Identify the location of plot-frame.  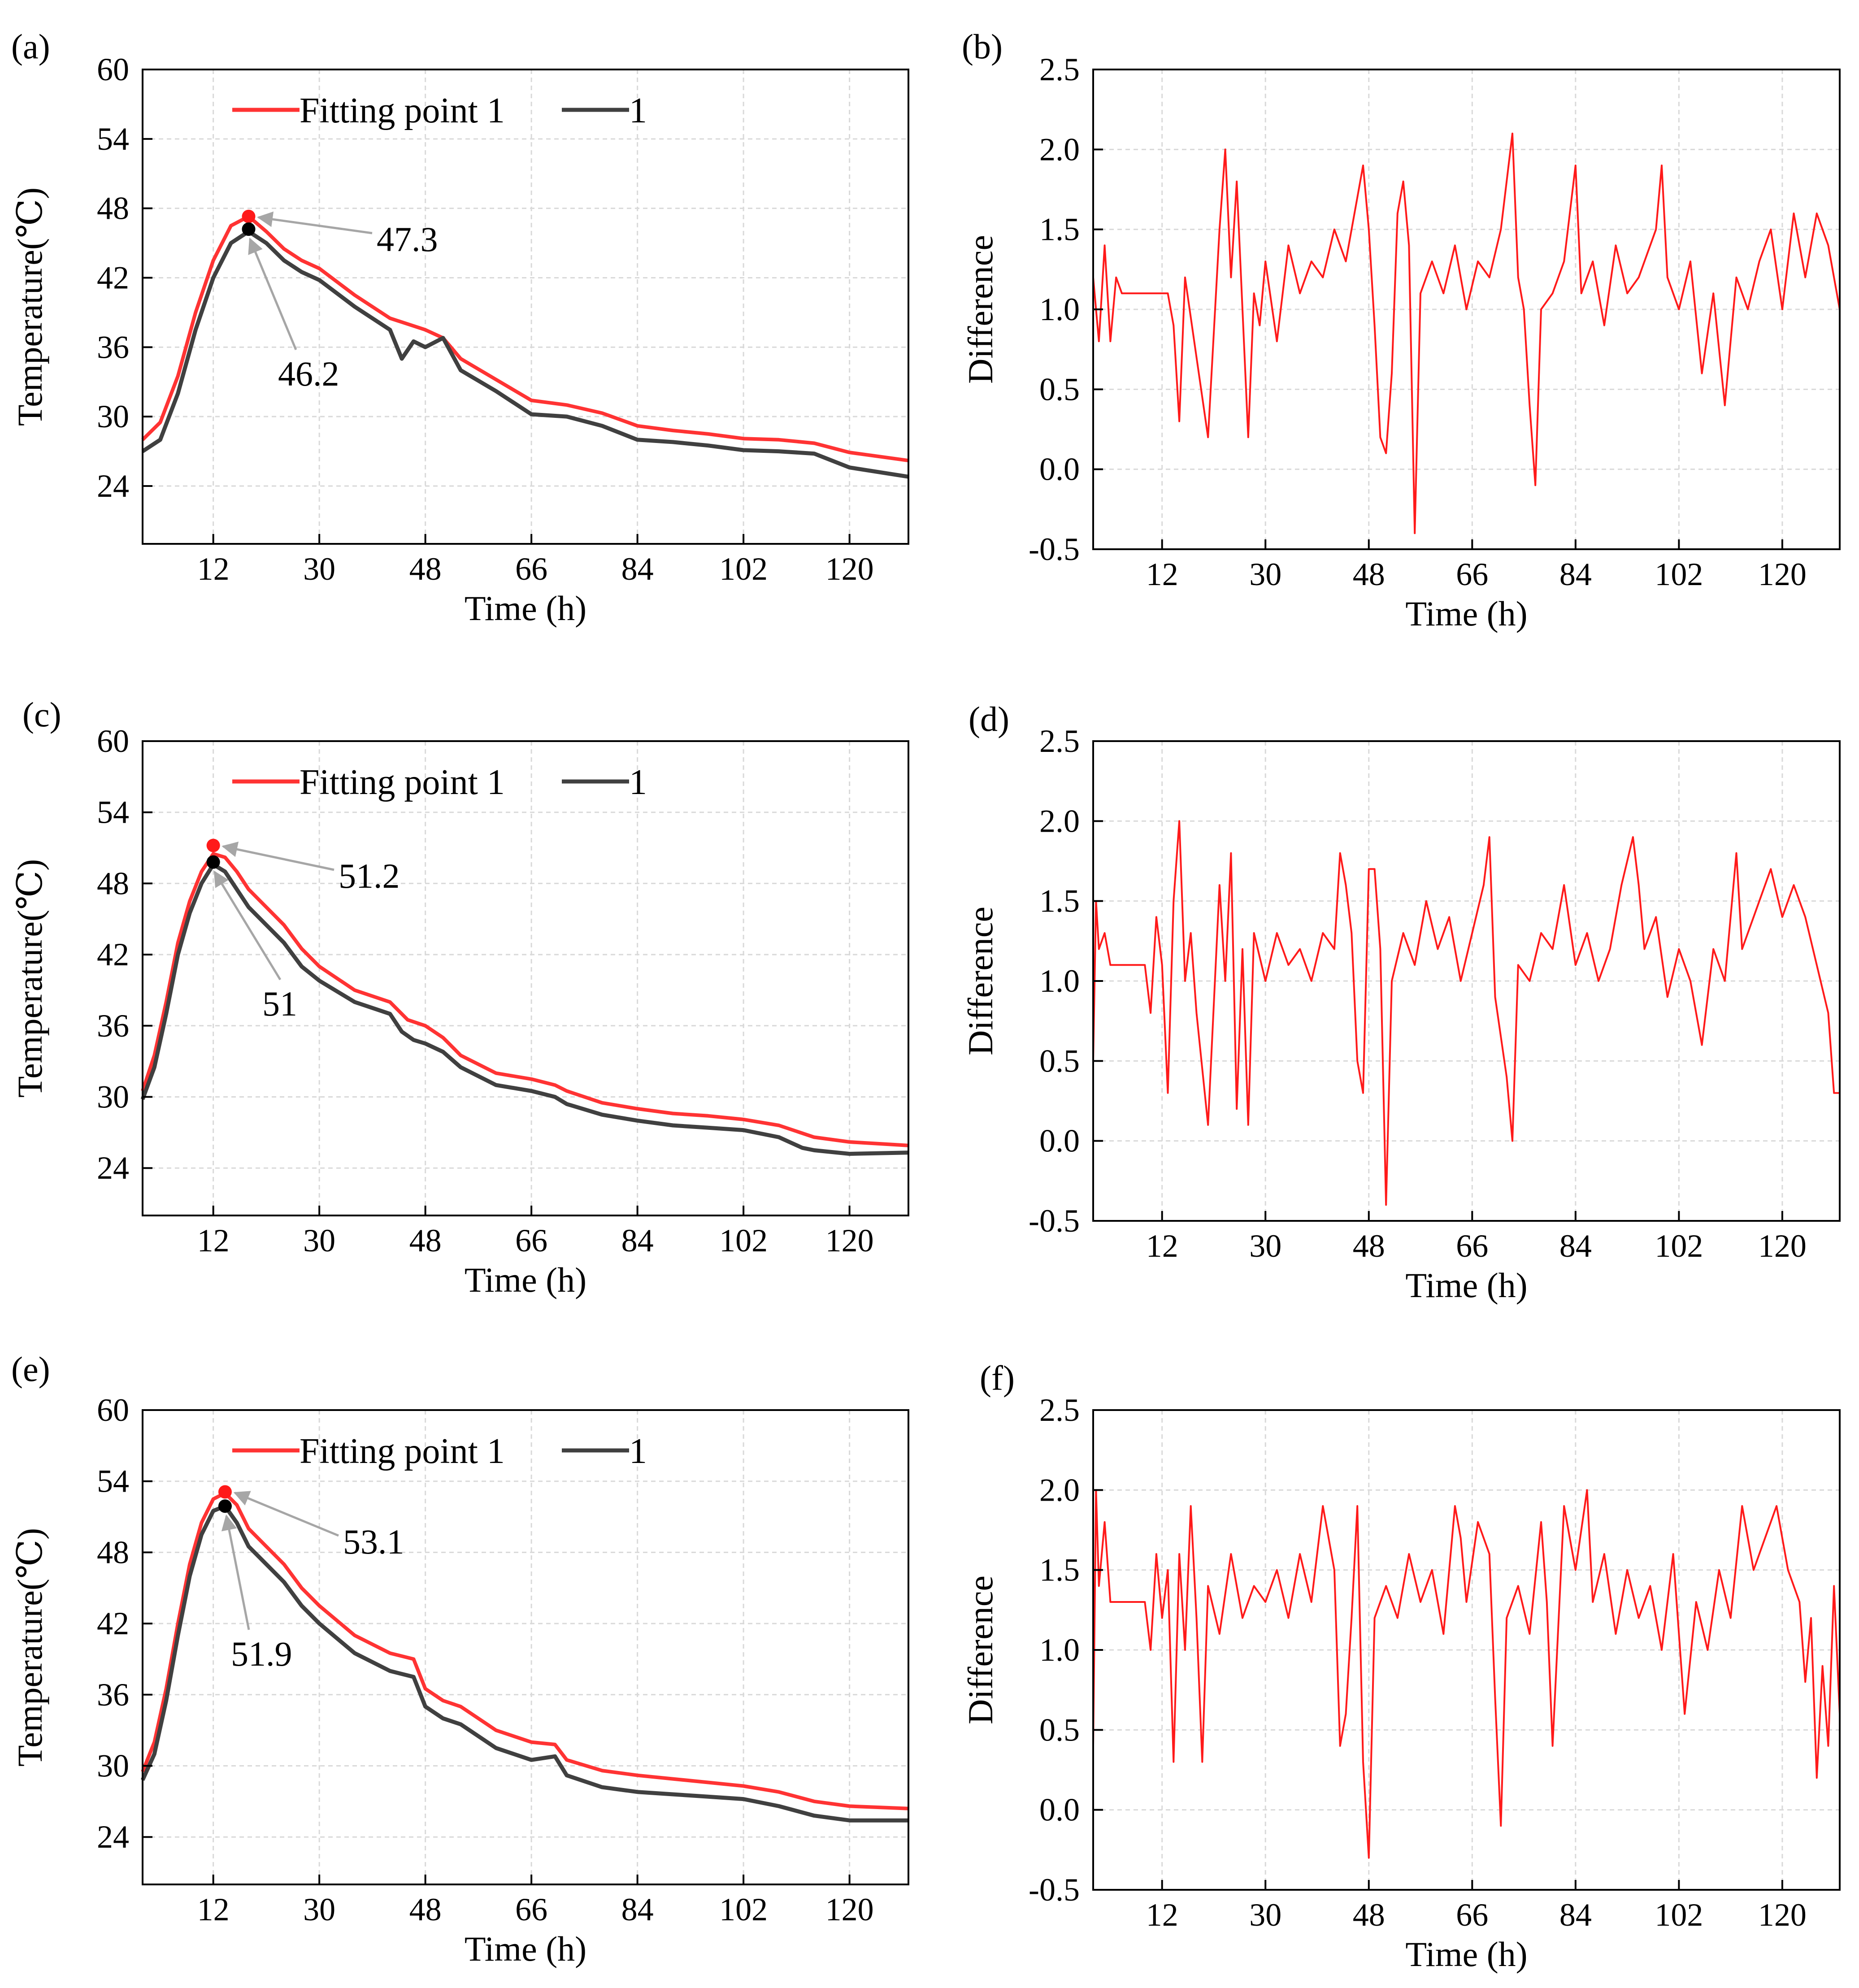
(525, 307).